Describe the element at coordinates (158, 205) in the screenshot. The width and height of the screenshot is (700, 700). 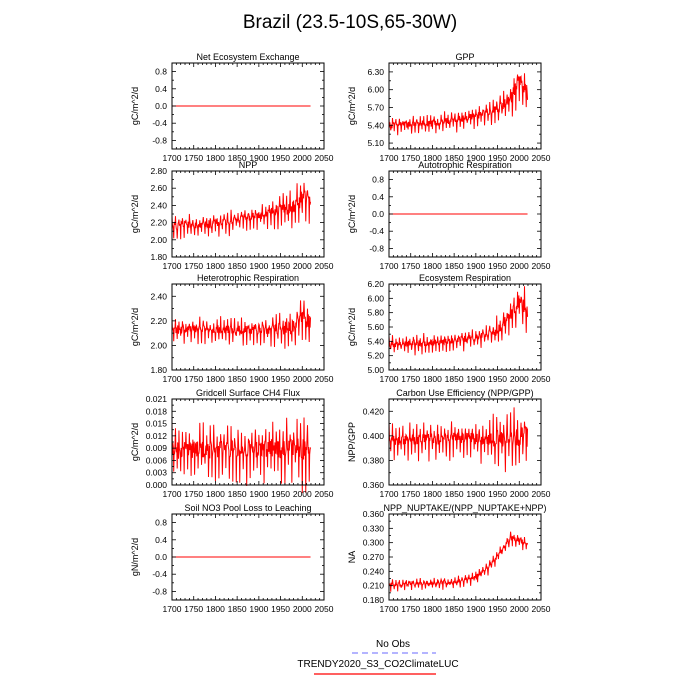
I see `y-tick-label: 2.40` at that location.